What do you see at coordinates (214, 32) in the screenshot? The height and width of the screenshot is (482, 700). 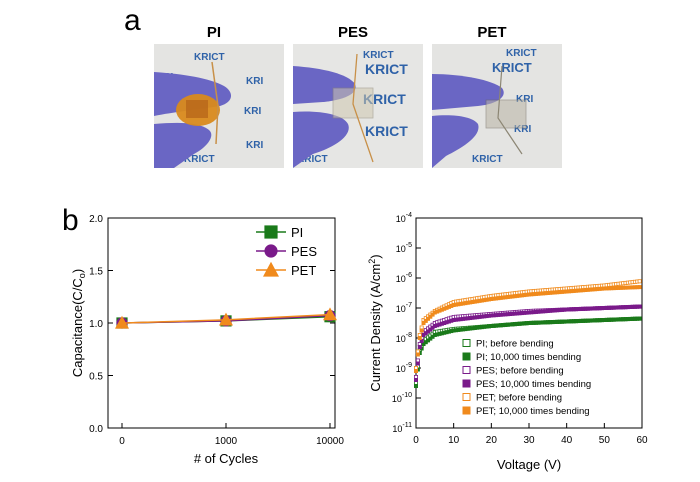 I see `photo-label-pi: PI` at bounding box center [214, 32].